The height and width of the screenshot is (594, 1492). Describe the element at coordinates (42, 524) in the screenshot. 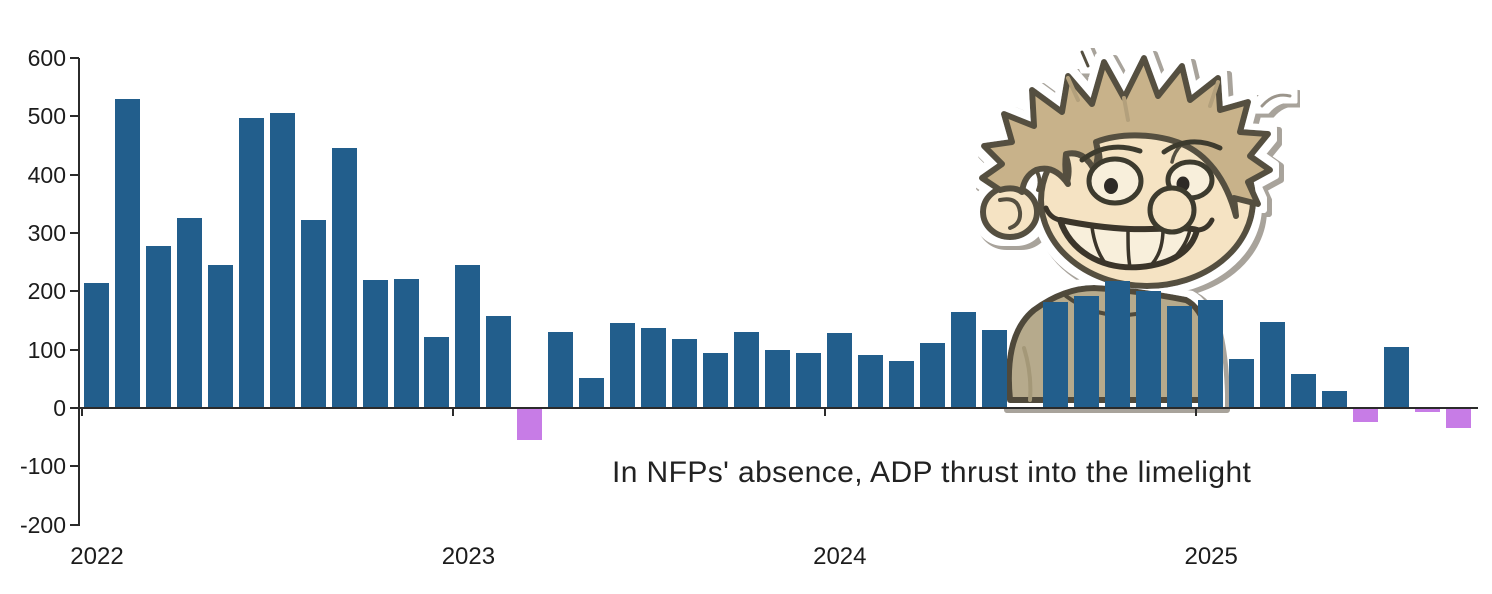

I see `y-tick-label--200: -200` at that location.